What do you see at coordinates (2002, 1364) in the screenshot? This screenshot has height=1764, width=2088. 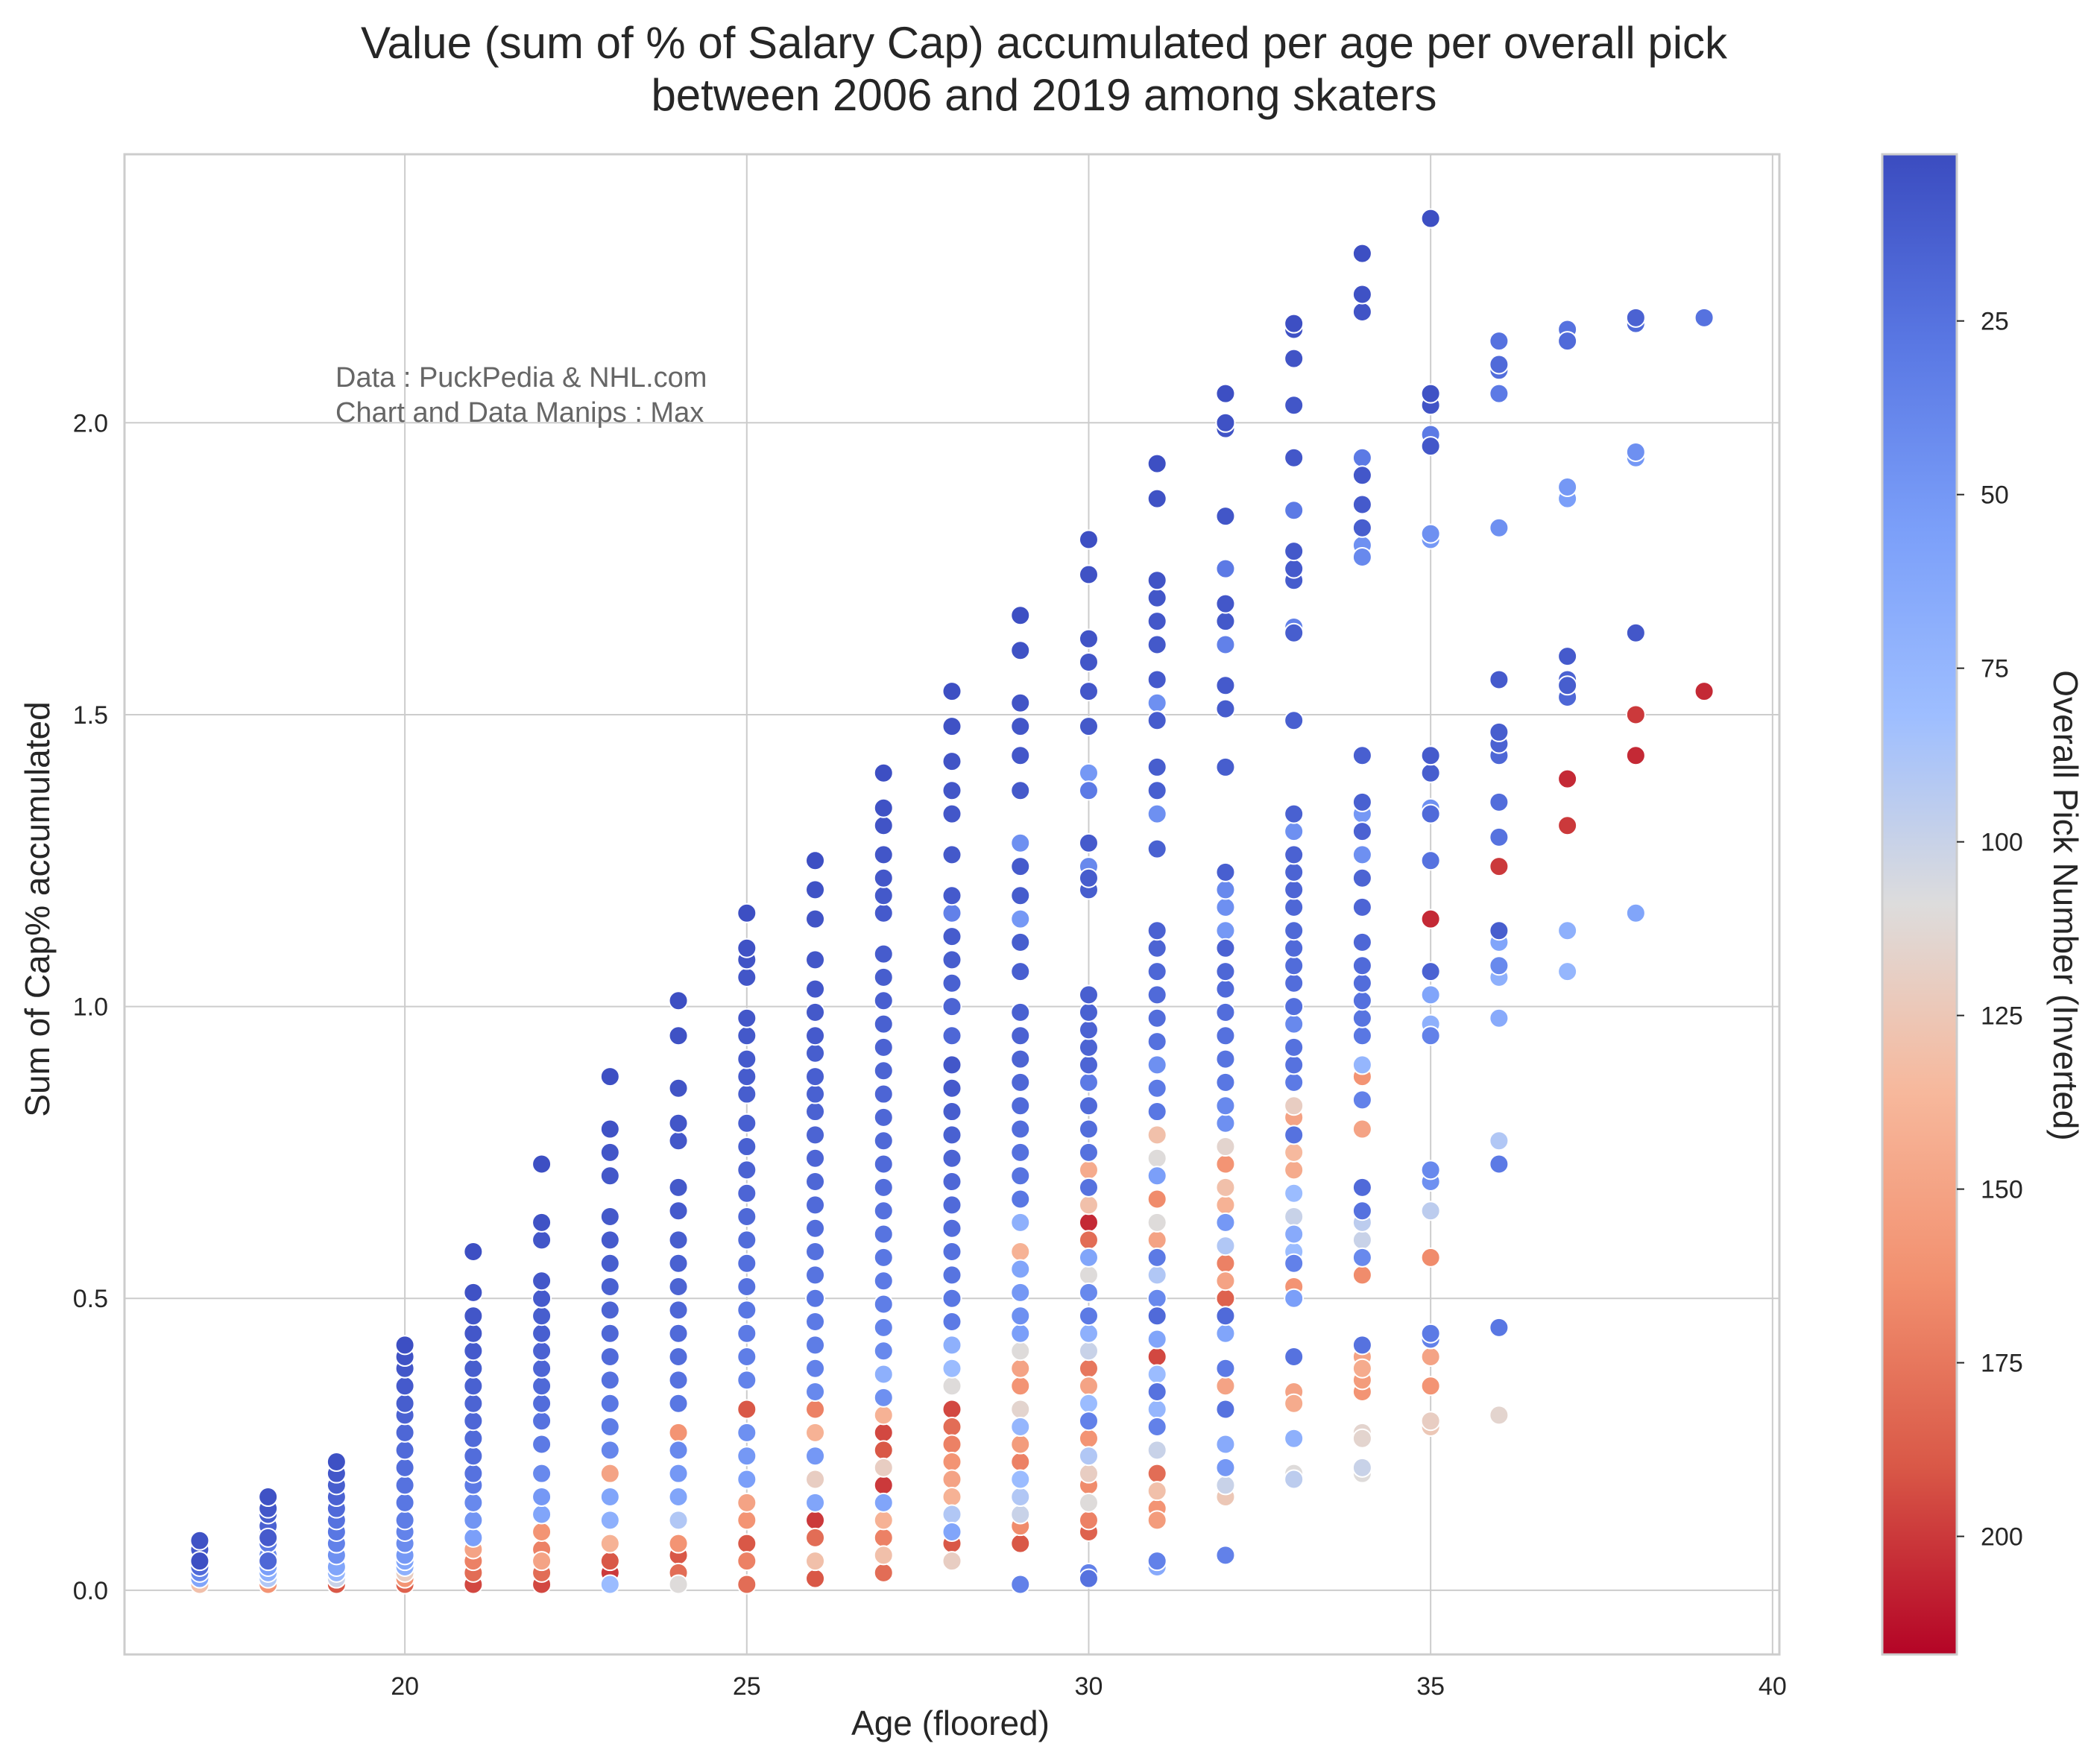 I see `colorbar-tick-label: 175` at bounding box center [2002, 1364].